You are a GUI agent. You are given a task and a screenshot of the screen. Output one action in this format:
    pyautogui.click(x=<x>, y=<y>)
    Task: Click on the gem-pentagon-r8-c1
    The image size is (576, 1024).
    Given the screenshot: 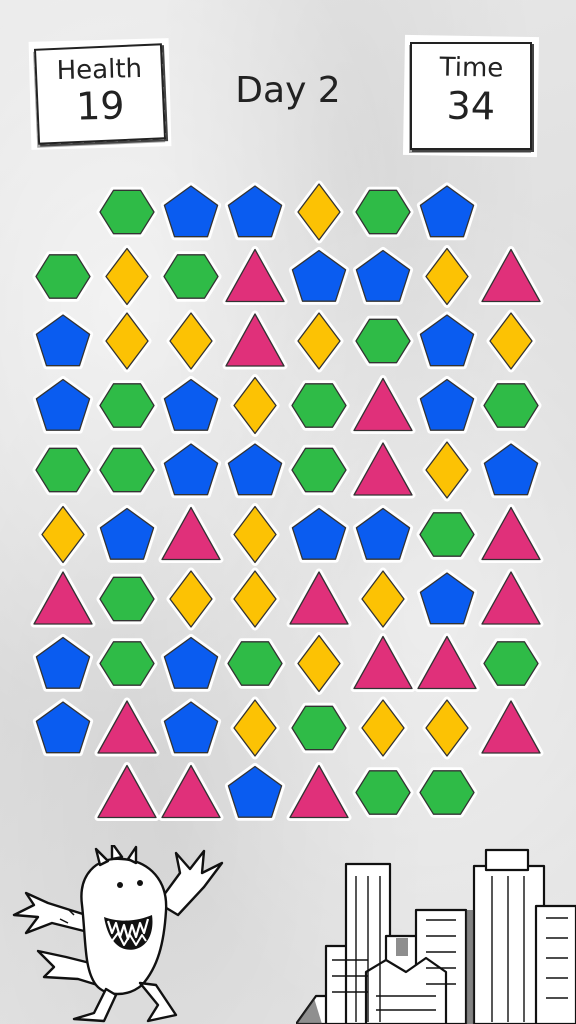 What is the action you would take?
    pyautogui.click(x=63, y=663)
    